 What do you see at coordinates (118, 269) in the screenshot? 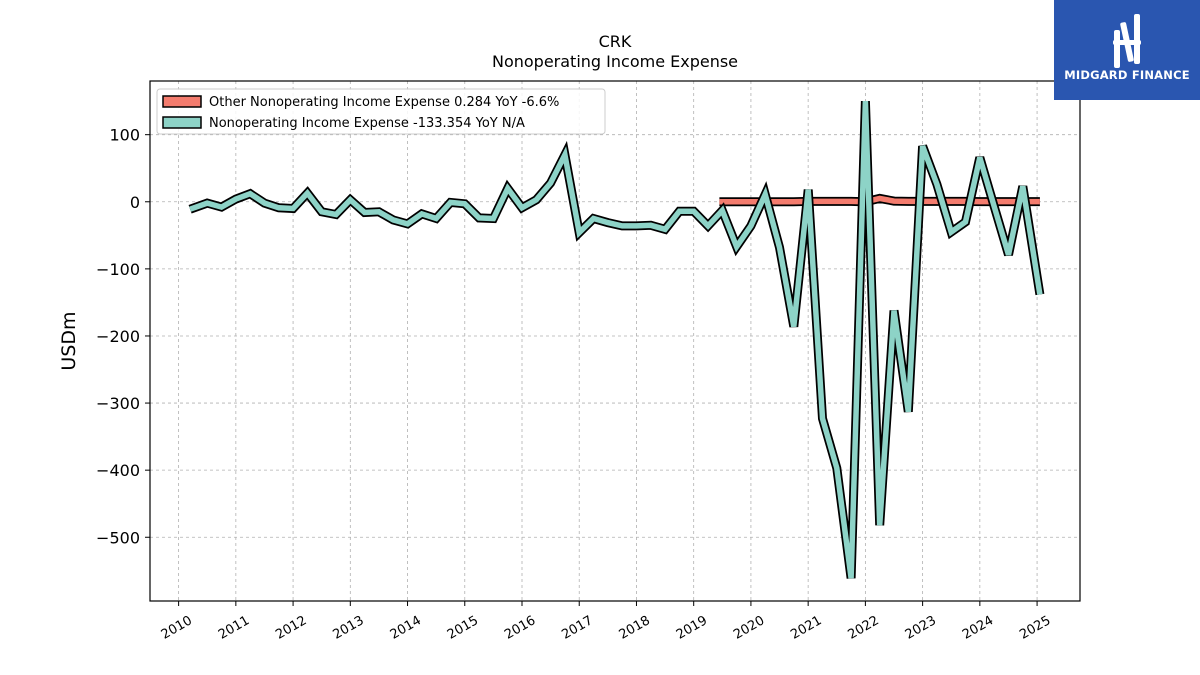
I see `y-tick-label: −100` at bounding box center [118, 269].